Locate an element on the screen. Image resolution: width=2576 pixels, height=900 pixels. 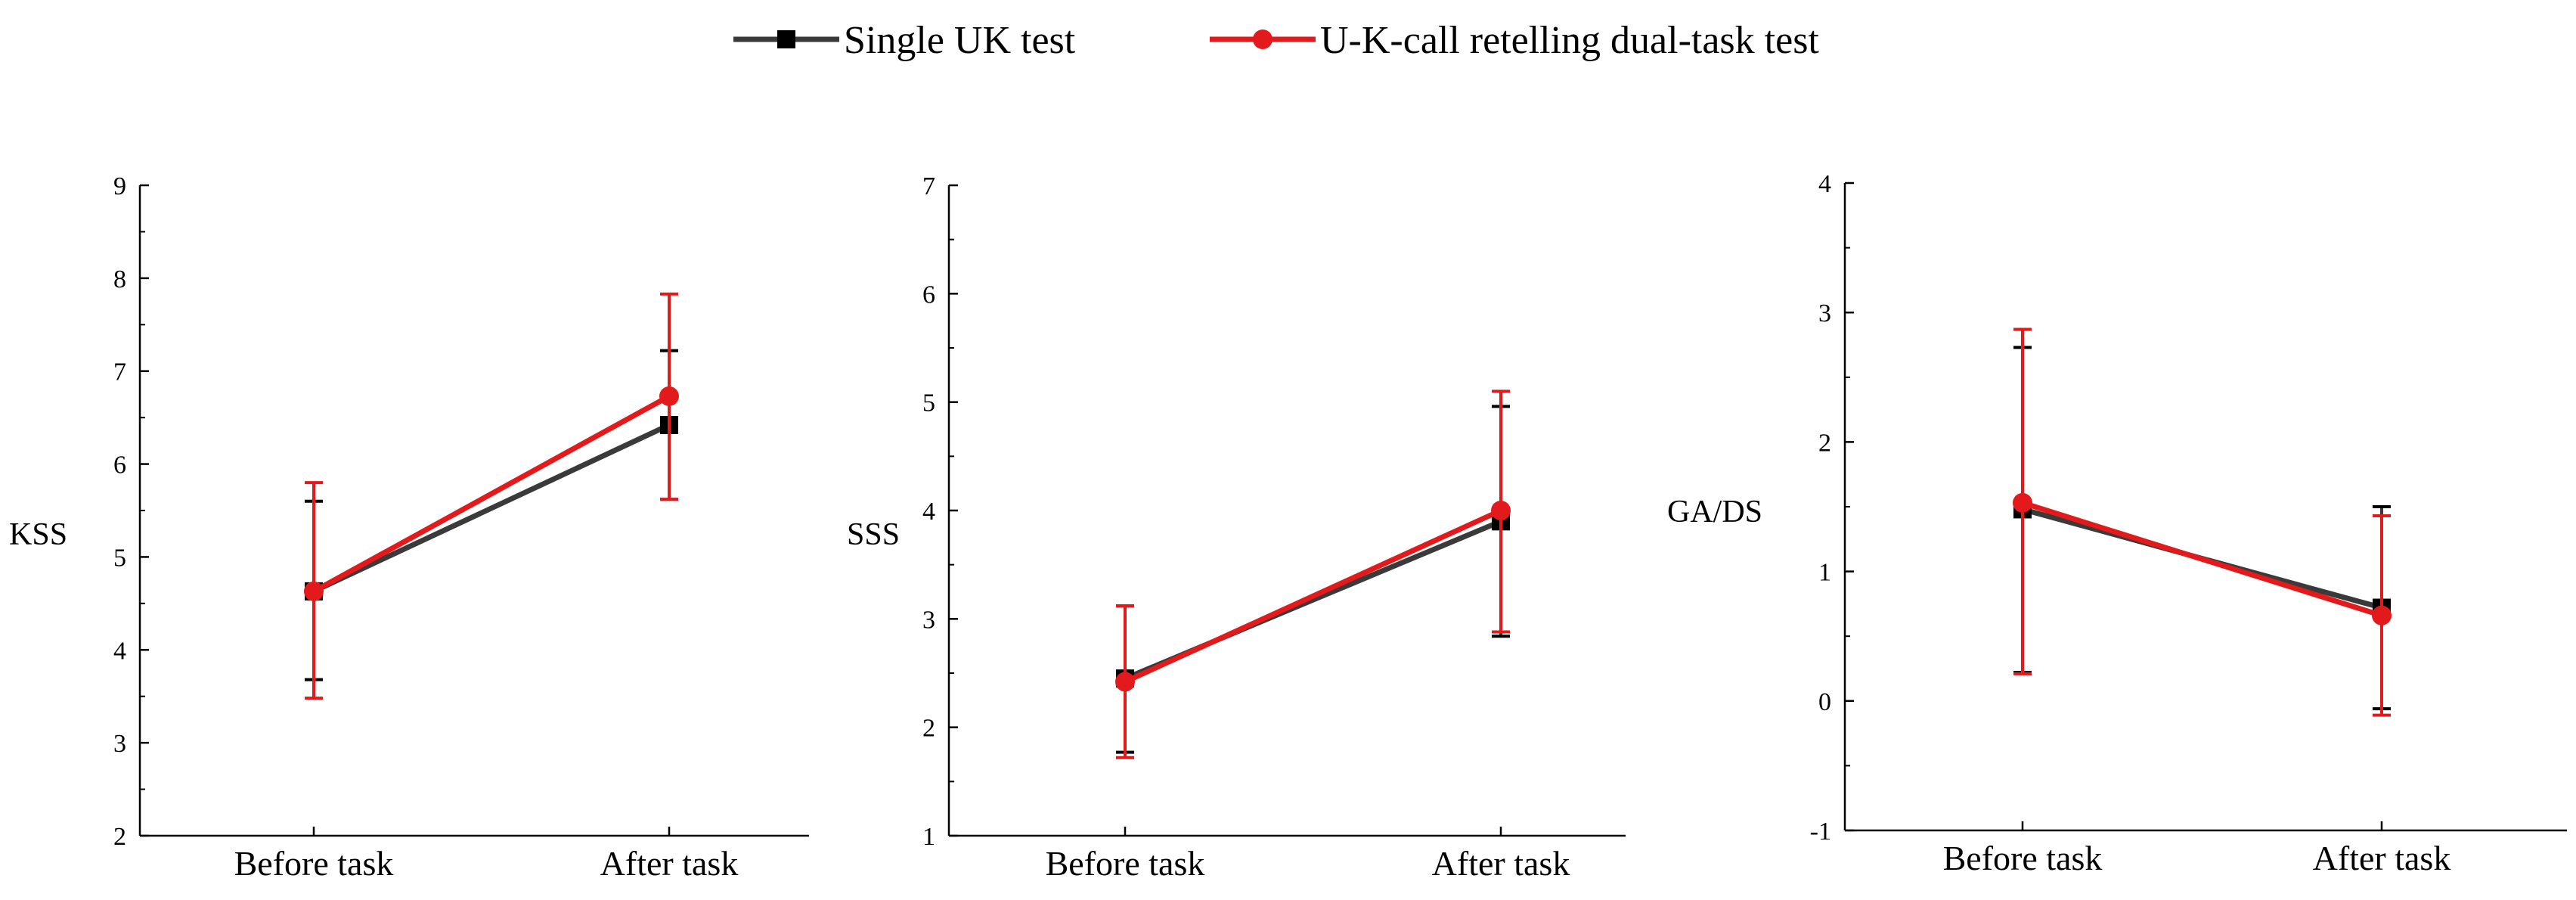
legend-item-single: Single UK test is located at coordinates (904, 40).